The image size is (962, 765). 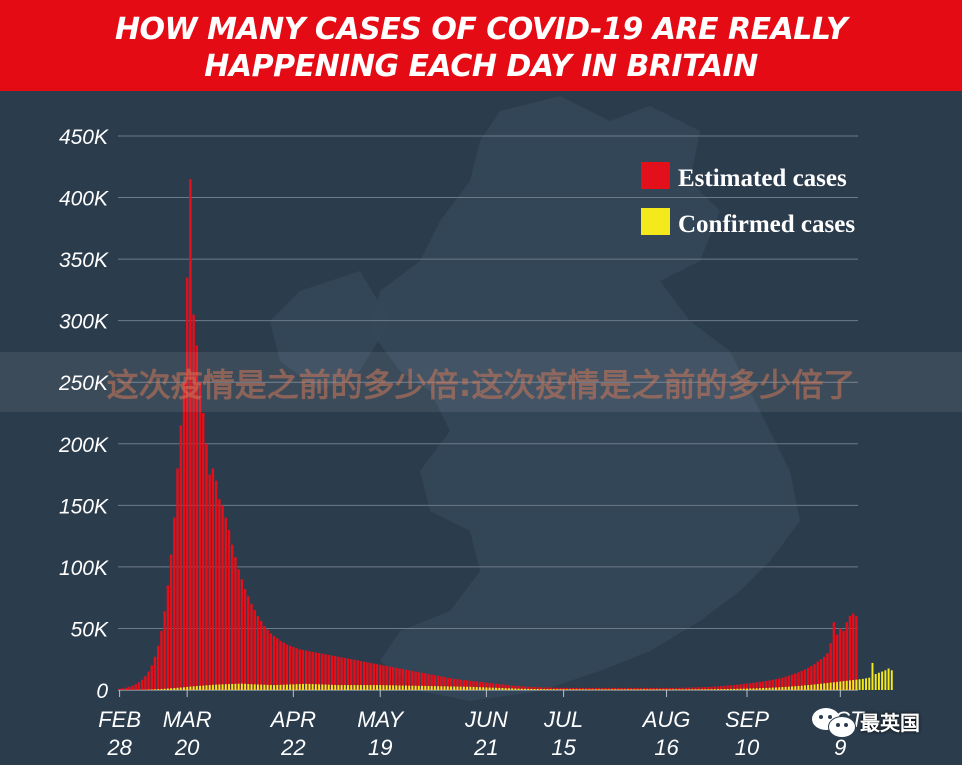 What do you see at coordinates (84, 199) in the screenshot?
I see `y-tick-label: 400K` at bounding box center [84, 199].